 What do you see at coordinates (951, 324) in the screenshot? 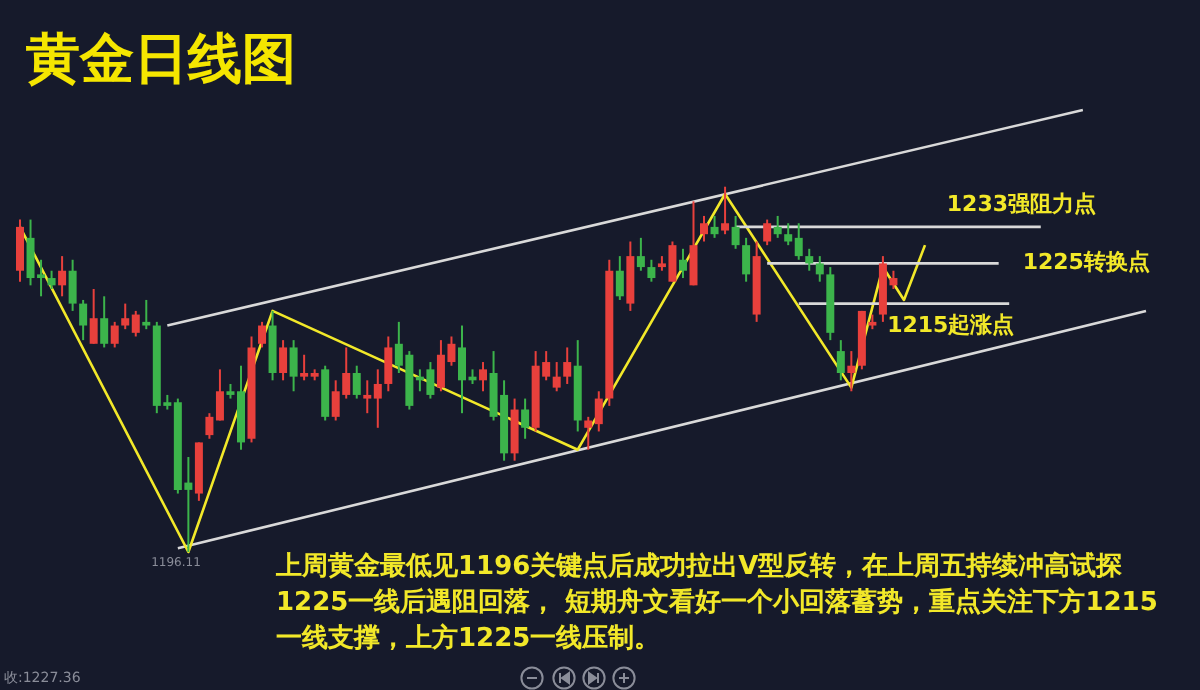
I see `series-label: 1215起涨点` at bounding box center [951, 324].